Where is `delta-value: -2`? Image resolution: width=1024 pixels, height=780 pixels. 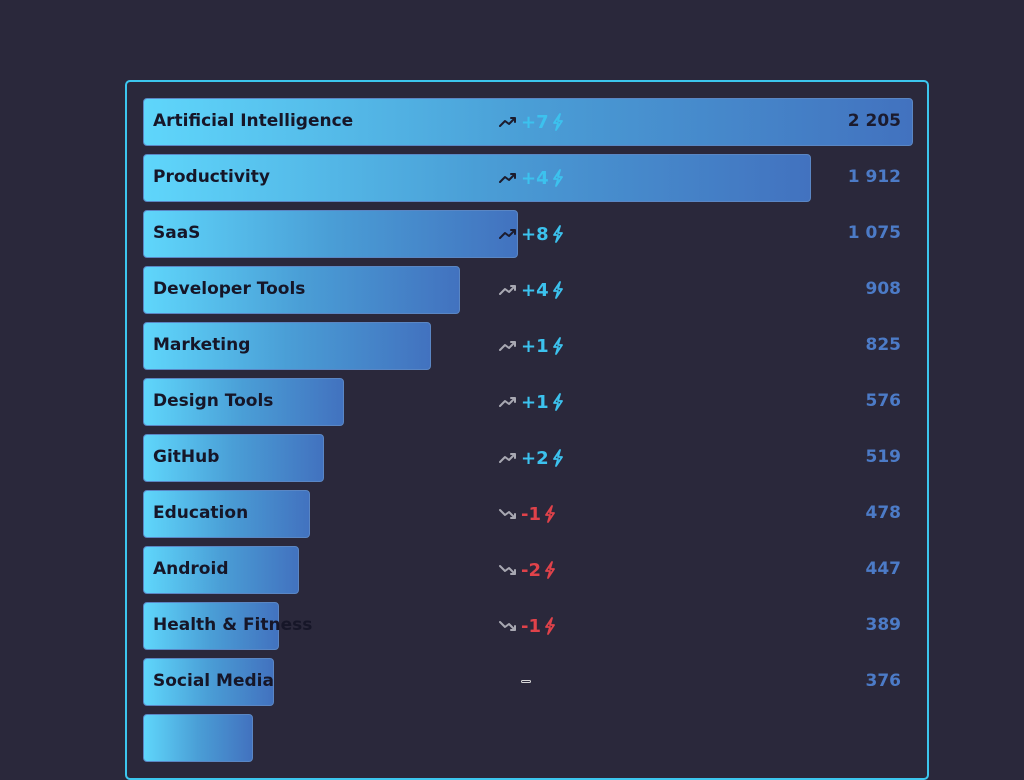
delta-value: -2 is located at coordinates (531, 570).